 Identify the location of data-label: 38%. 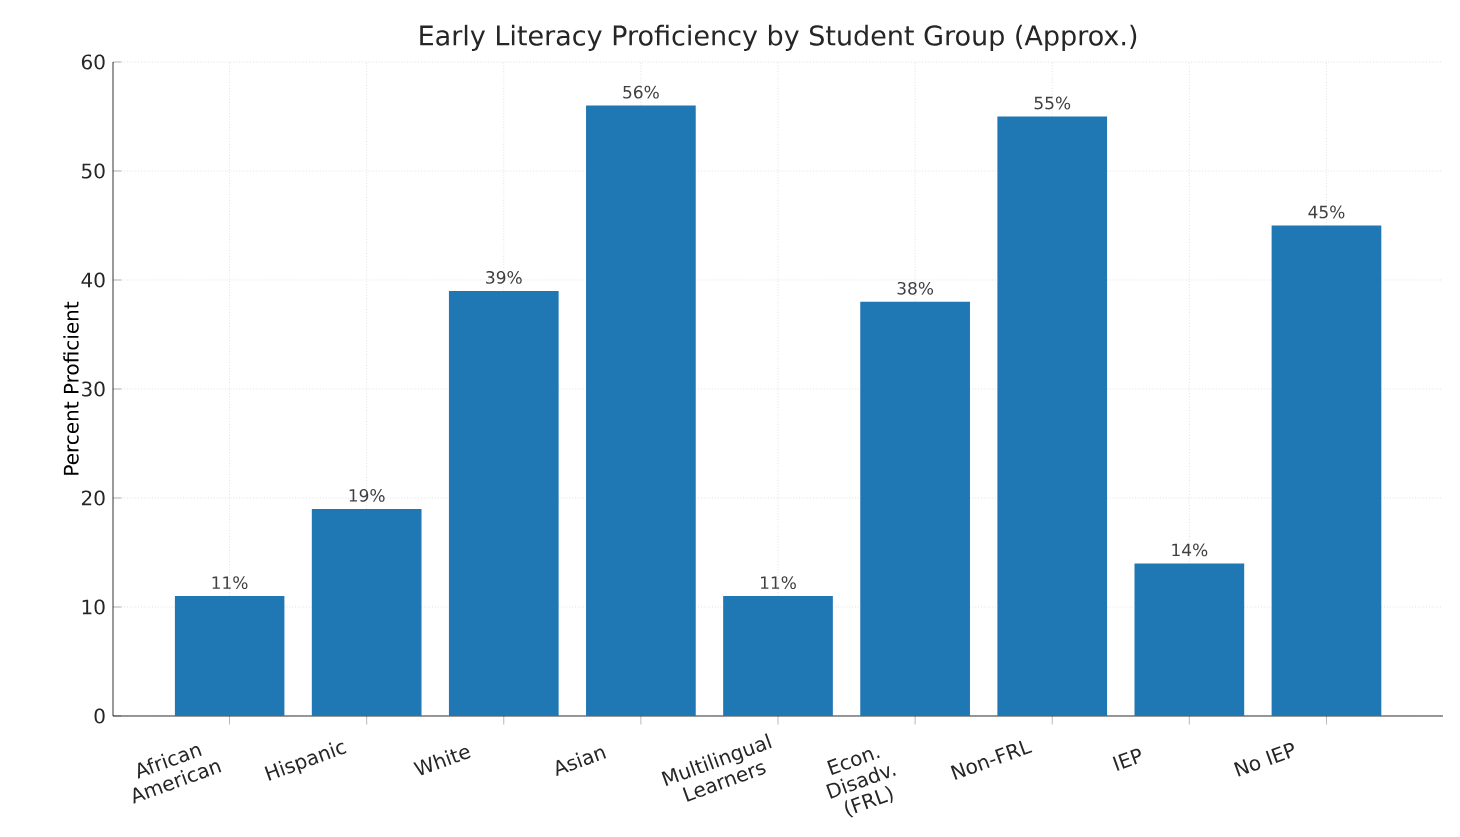
(915, 288).